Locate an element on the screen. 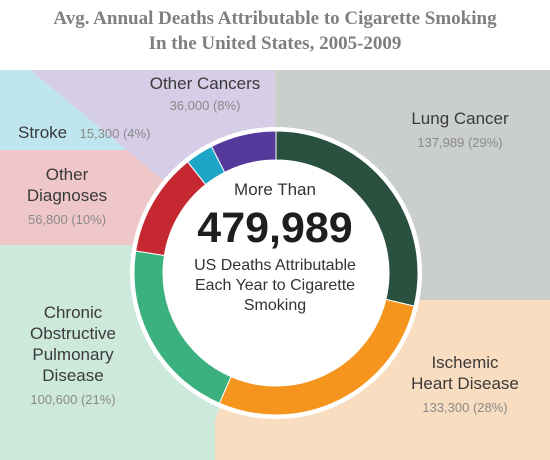 Image resolution: width=550 pixels, height=460 pixels. label-name: Stroke is located at coordinates (43, 132).